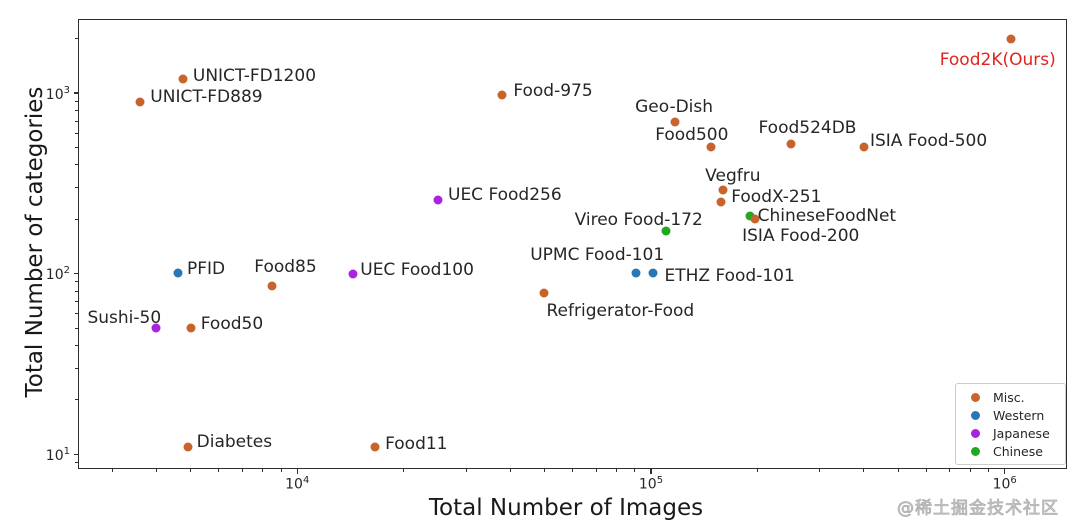 This screenshot has width=1080, height=532. I want to click on legend: Misc. Western Japanese Chinese, so click(1010, 424).